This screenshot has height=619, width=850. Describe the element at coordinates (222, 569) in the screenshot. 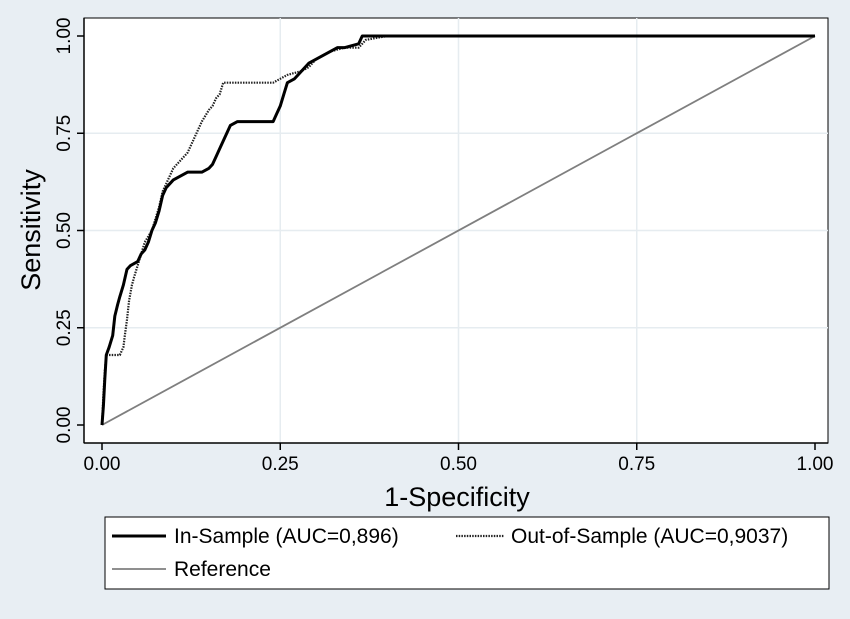

I see `legend-label-reference: Reference` at that location.